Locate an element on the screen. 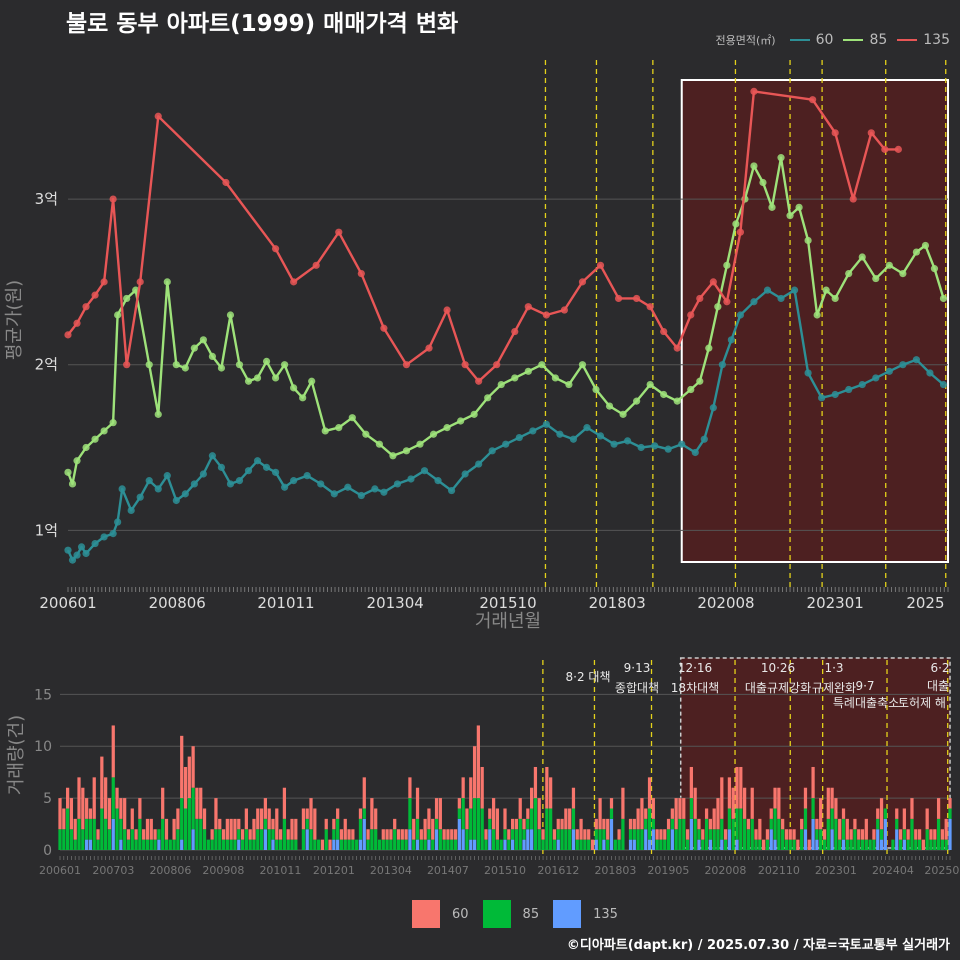 Image resolution: width=960 pixels, height=960 pixels. legend-swatch-icon is located at coordinates (567, 914).